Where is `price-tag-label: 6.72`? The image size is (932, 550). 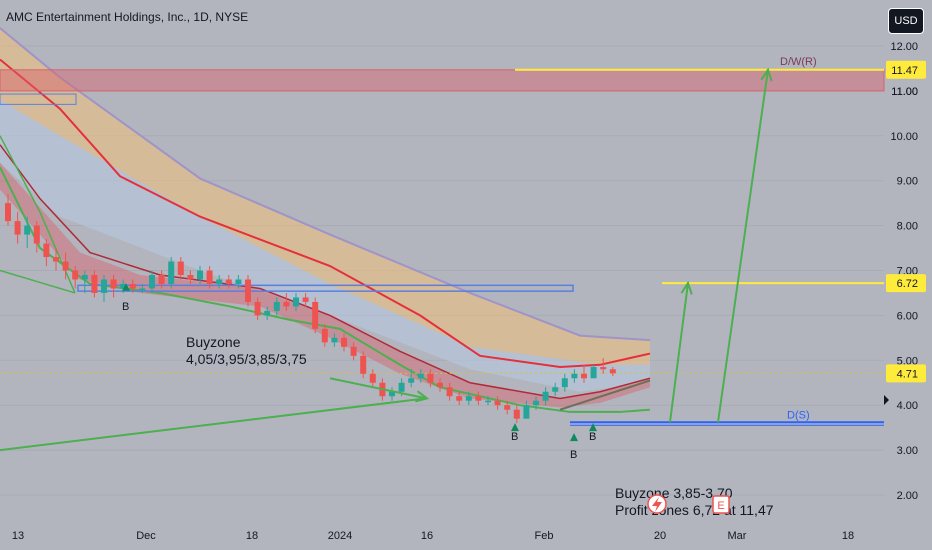
price-tag-label: 6.72 is located at coordinates (907, 284).